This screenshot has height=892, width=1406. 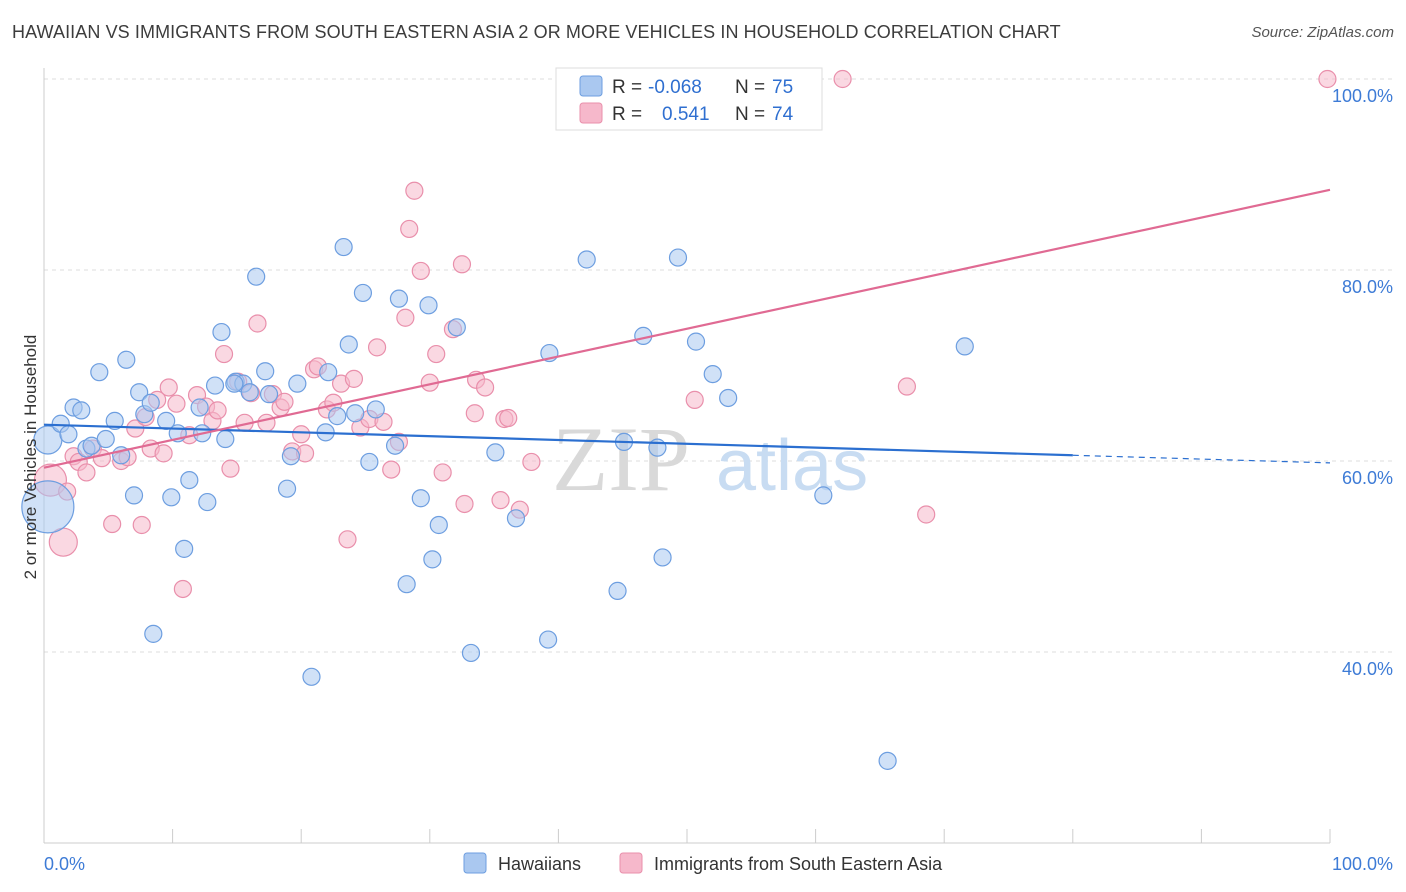 I want to click on legend-n-value-1: 75, so click(x=782, y=87).